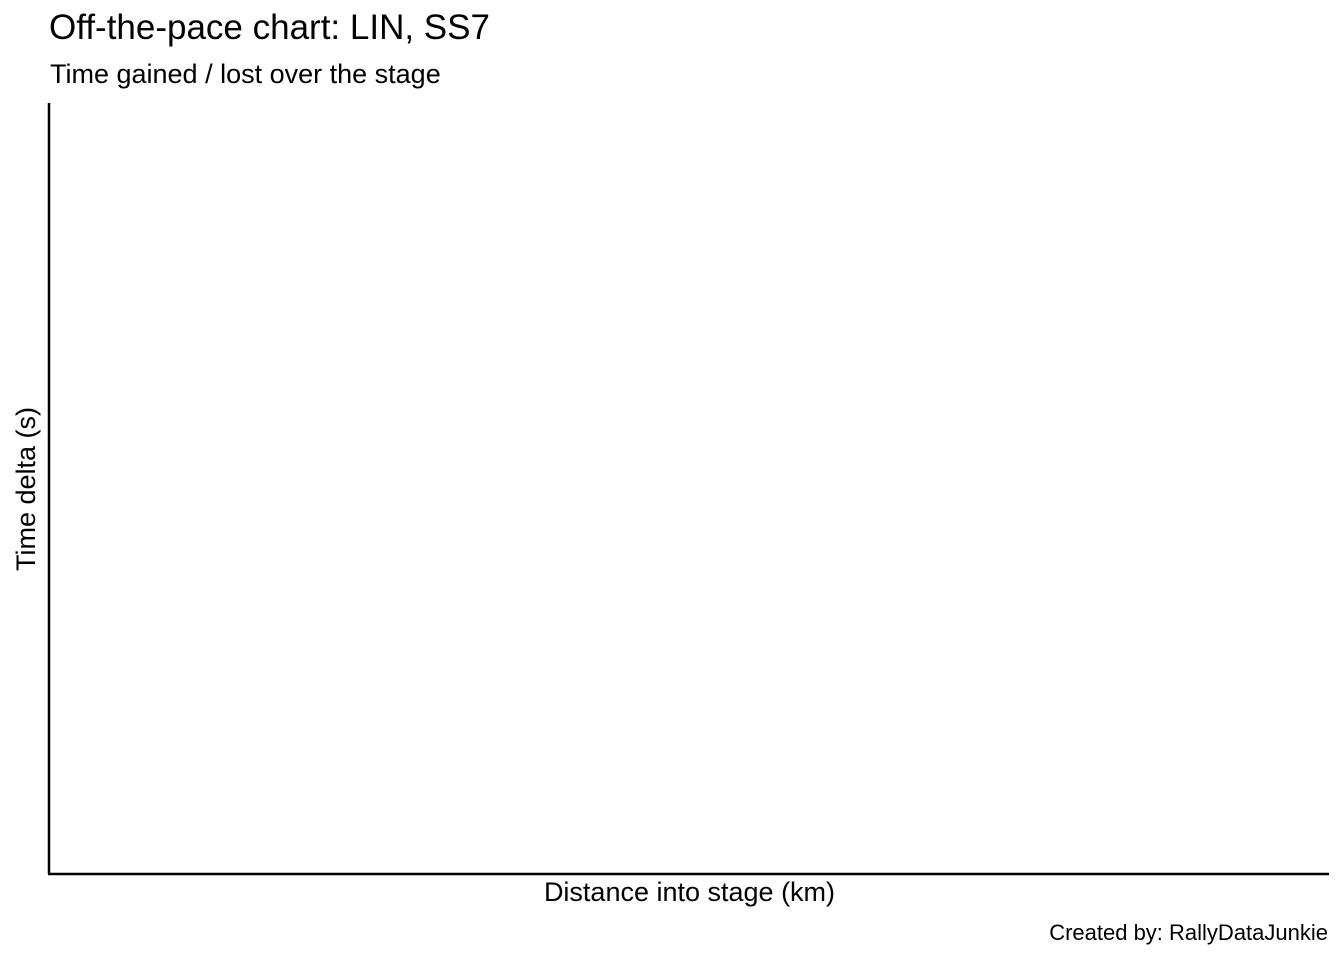 The height and width of the screenshot is (960, 1344). I want to click on y-axis-label: Time delta (s), so click(26, 489).